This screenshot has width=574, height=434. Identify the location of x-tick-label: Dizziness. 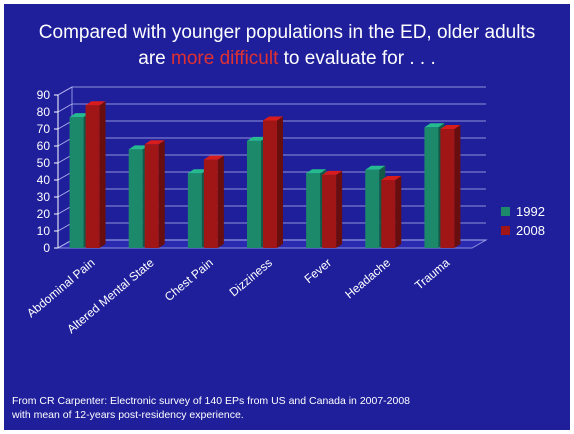
(251, 278).